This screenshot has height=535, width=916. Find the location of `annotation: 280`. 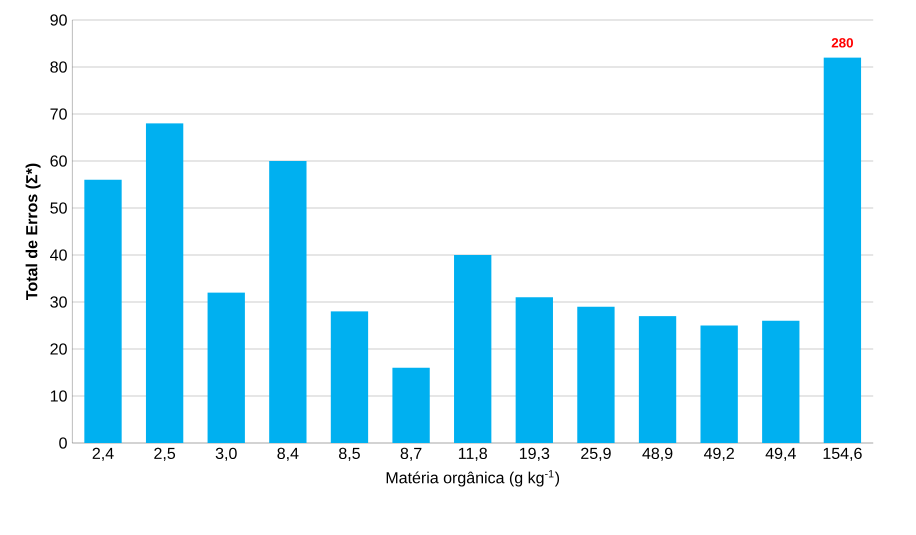

annotation: 280 is located at coordinates (842, 43).